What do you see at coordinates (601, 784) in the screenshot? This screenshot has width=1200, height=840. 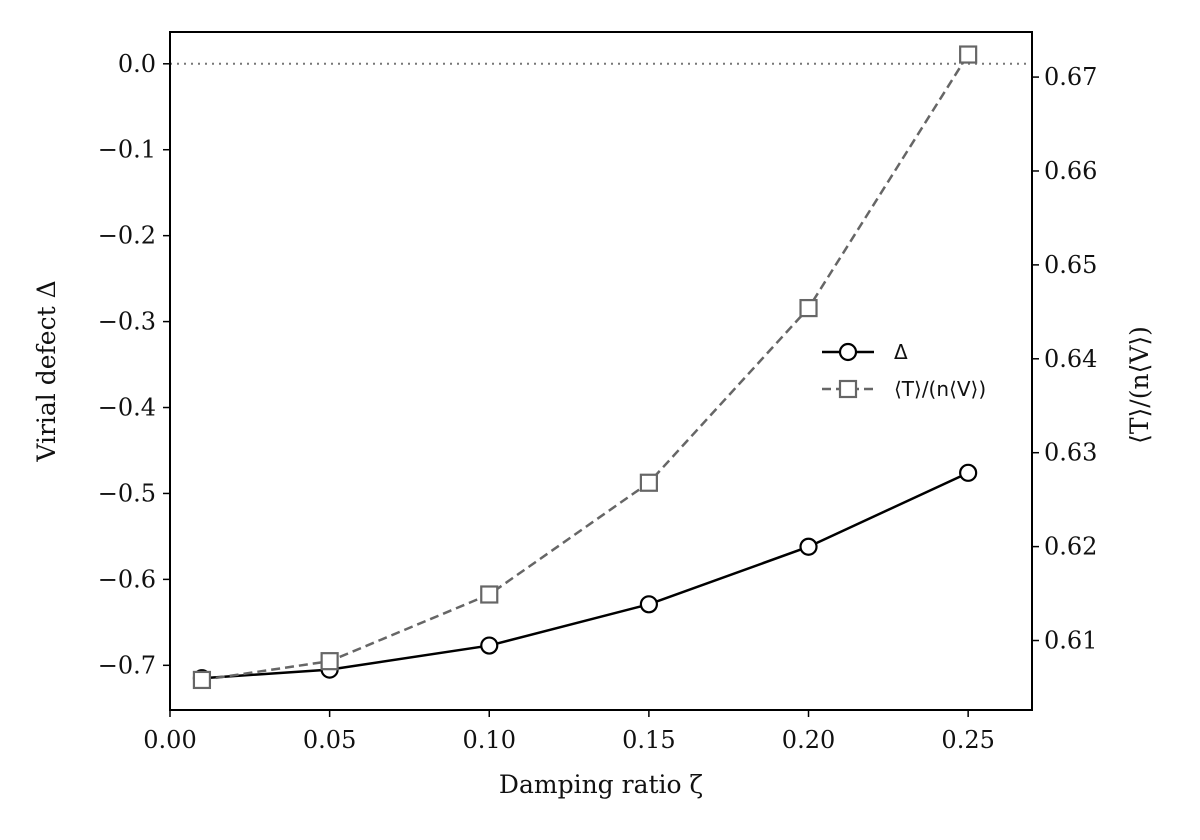 I see `x-axis-label: Damping ratio ζ` at bounding box center [601, 784].